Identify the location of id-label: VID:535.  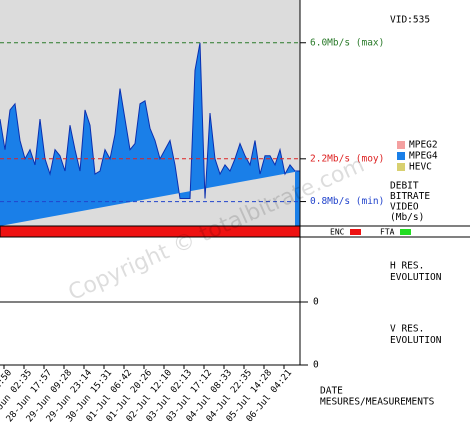
(410, 20).